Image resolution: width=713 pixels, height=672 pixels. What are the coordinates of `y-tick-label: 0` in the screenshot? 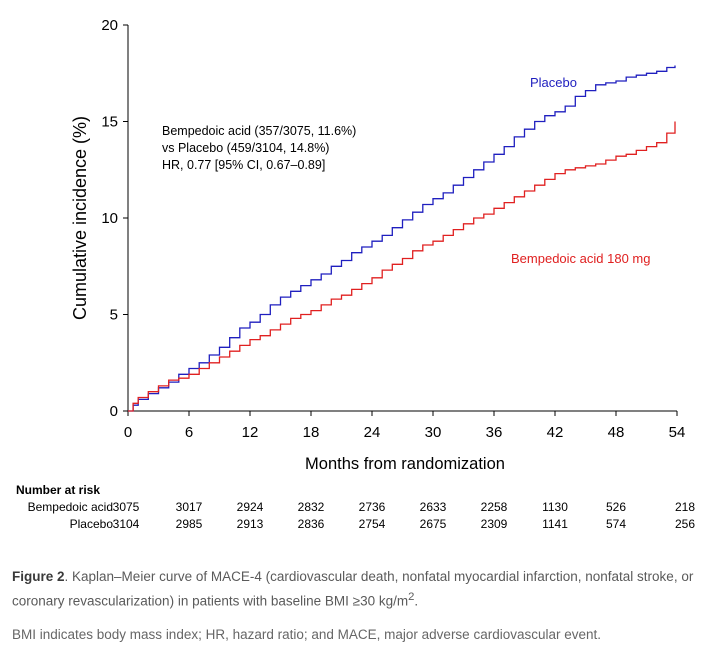 It's located at (114, 411).